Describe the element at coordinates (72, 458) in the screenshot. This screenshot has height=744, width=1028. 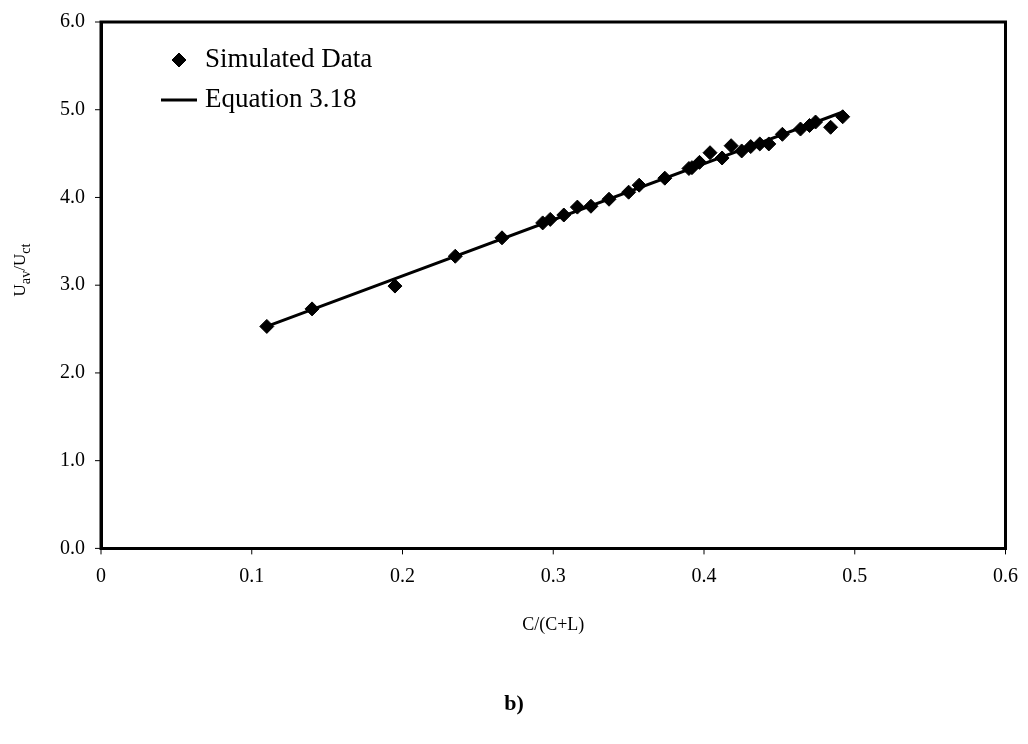
I see `y-tick-label: 1.0` at that location.